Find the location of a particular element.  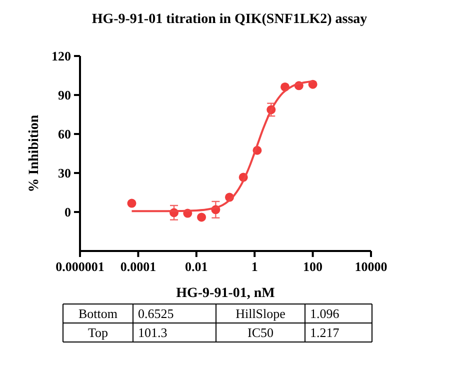

y-tick-label: 90 is located at coordinates (64, 95).